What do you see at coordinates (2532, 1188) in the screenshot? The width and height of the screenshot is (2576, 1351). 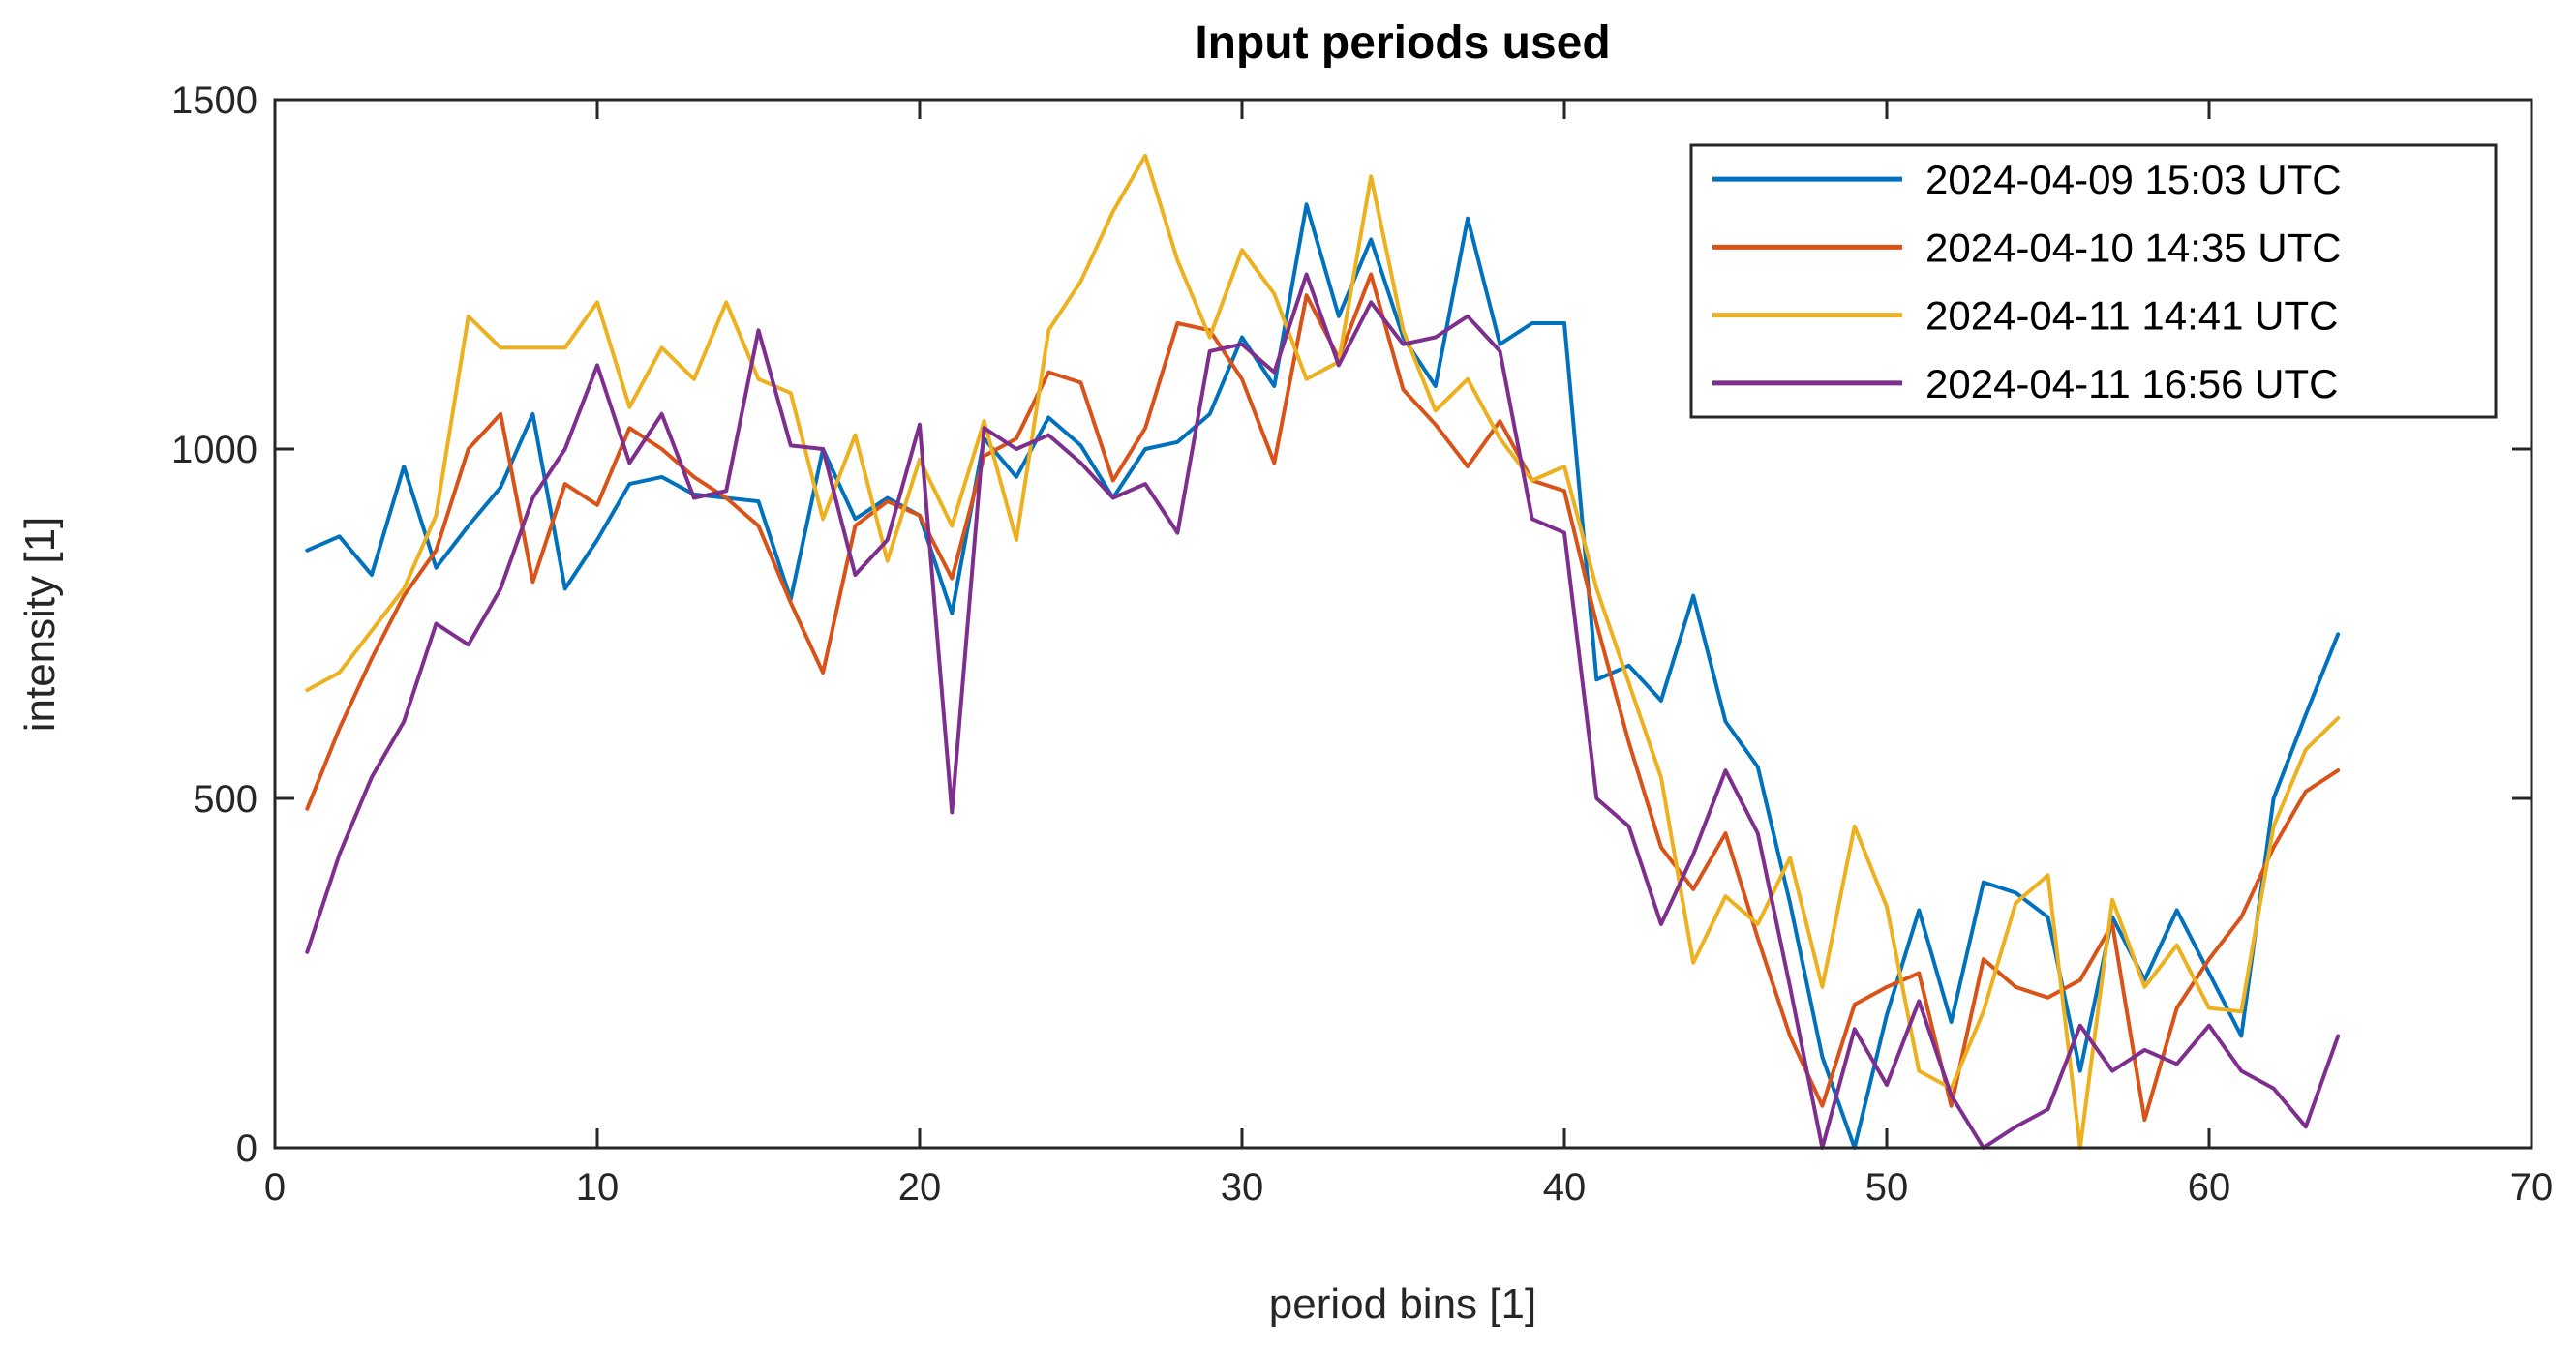 I see `x-tick-label: 70` at bounding box center [2532, 1188].